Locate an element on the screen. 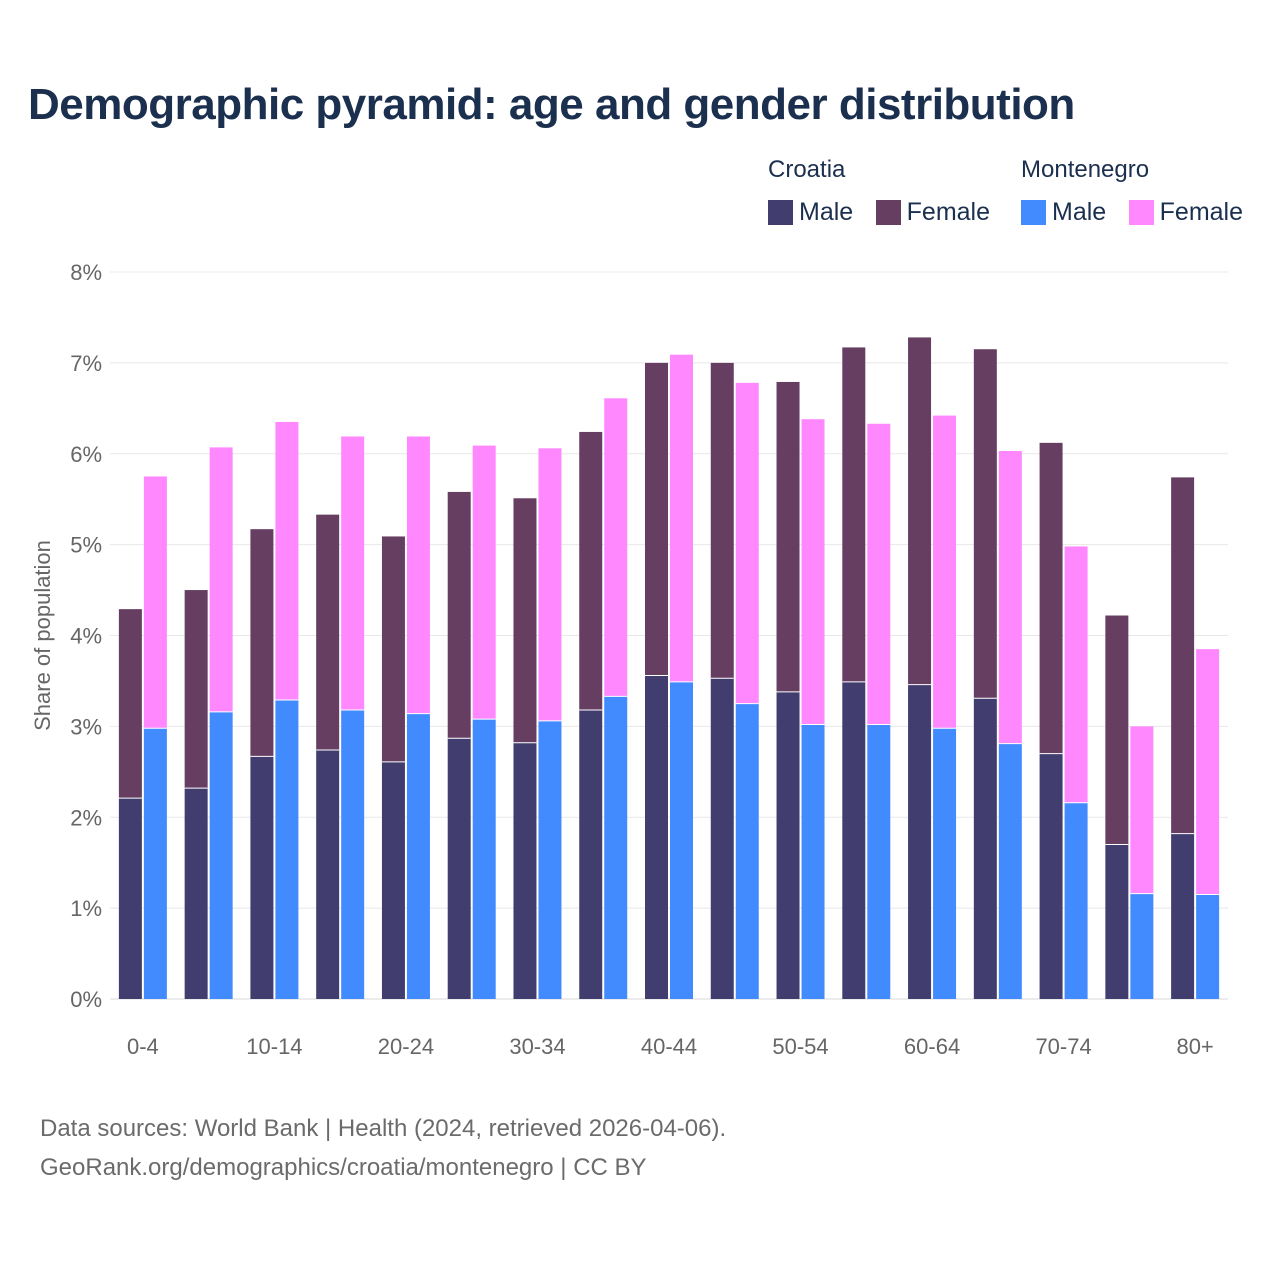 Image resolution: width=1280 pixels, height=1280 pixels. y-axis-label: Share of population is located at coordinates (42, 635).